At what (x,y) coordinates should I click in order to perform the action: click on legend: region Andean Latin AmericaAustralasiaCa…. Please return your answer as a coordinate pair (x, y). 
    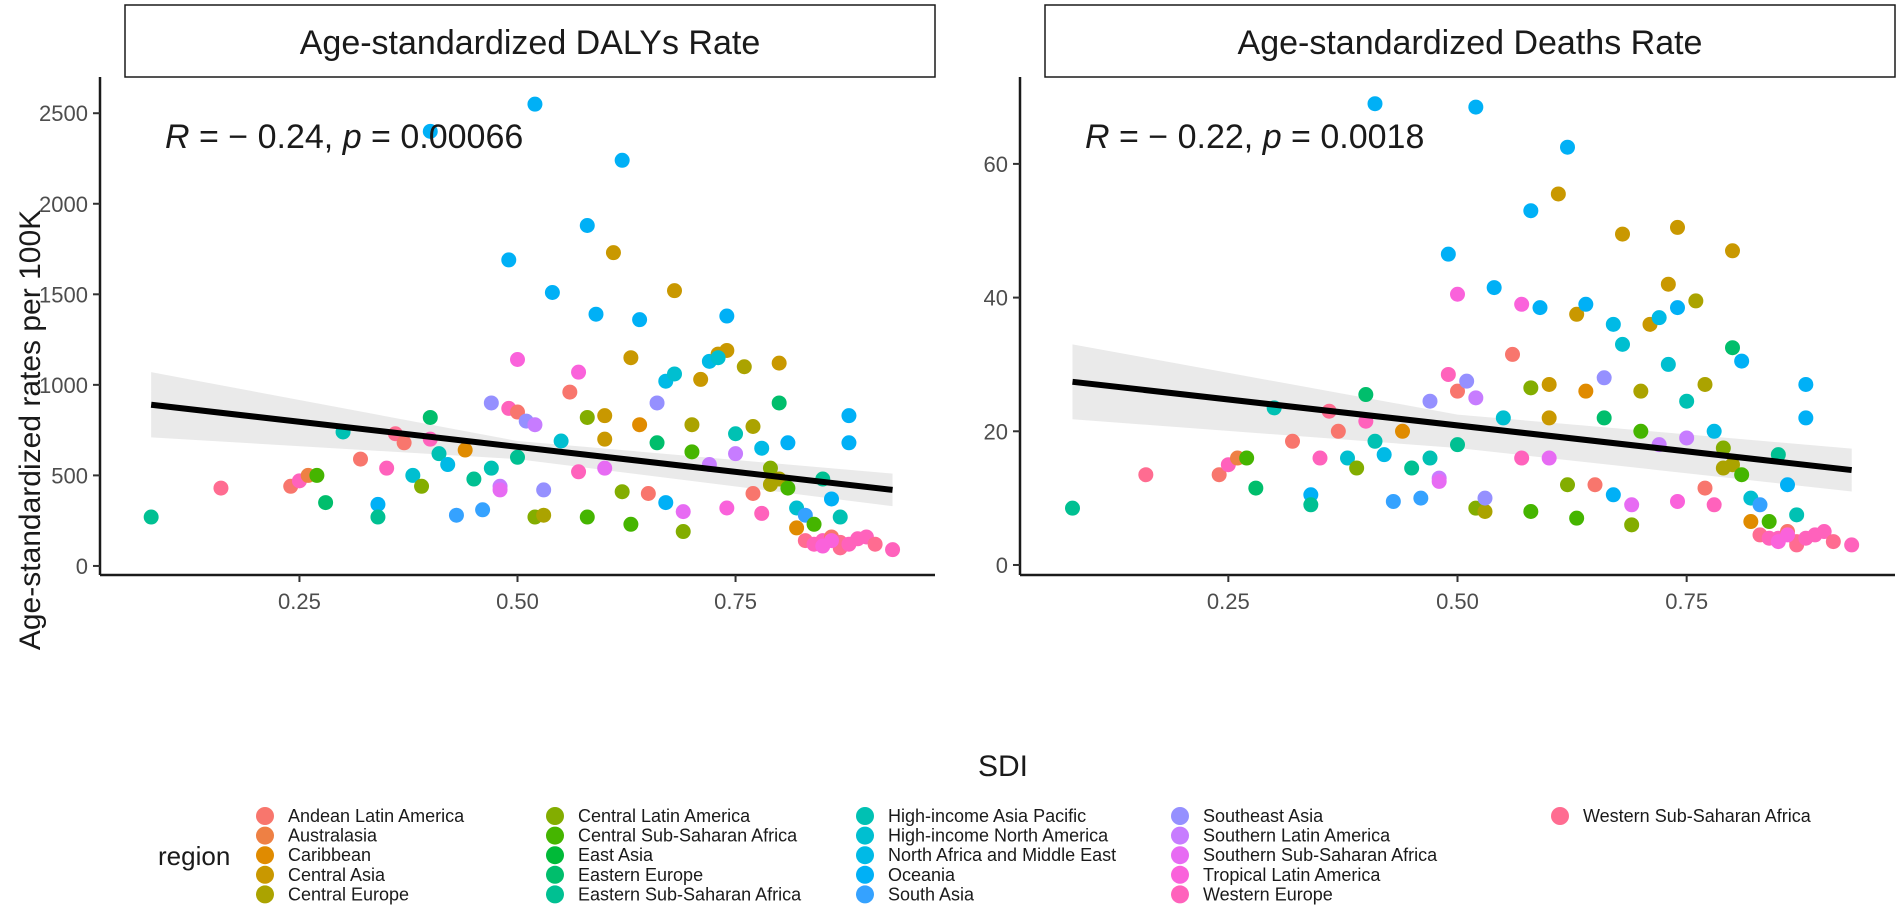
    Looking at the image, I should click on (985, 855).